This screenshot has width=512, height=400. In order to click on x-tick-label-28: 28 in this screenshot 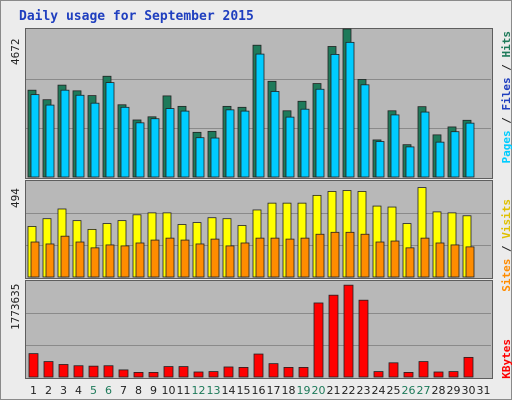, I will do `click(439, 390)`.